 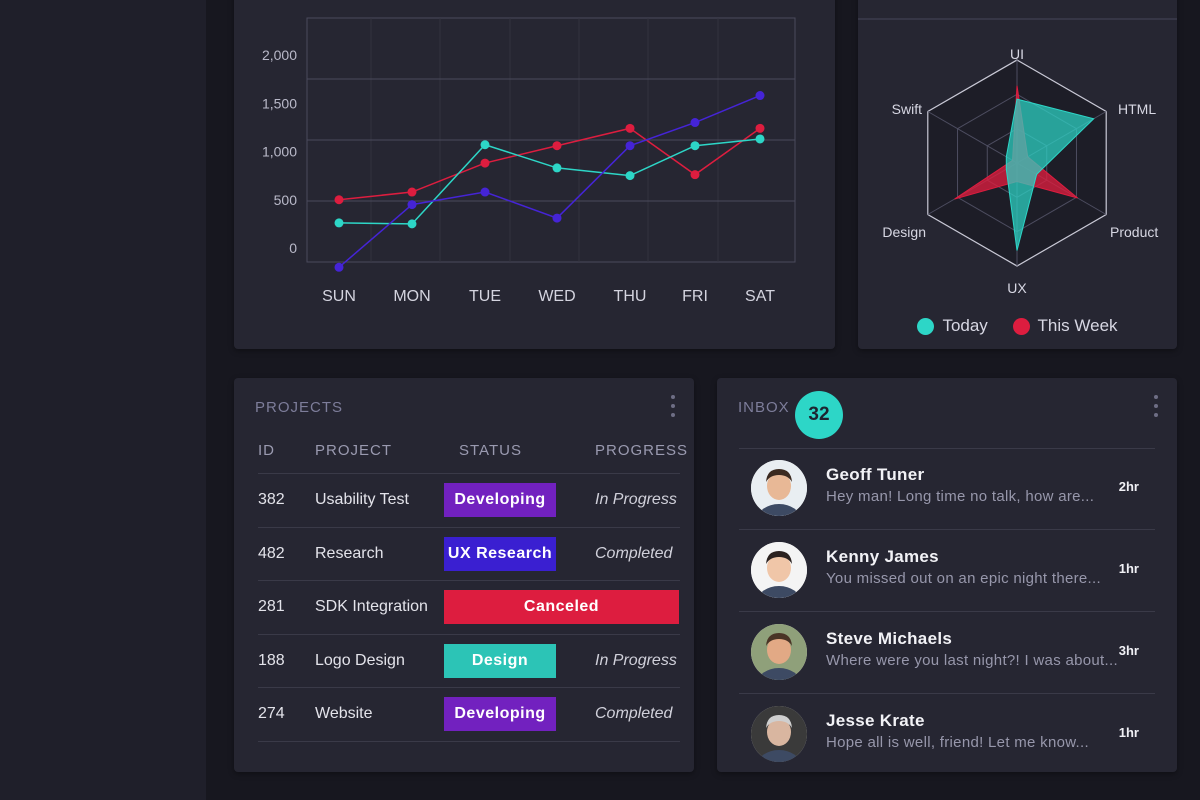 I want to click on y-tick-label: 2,000, so click(x=279, y=55).